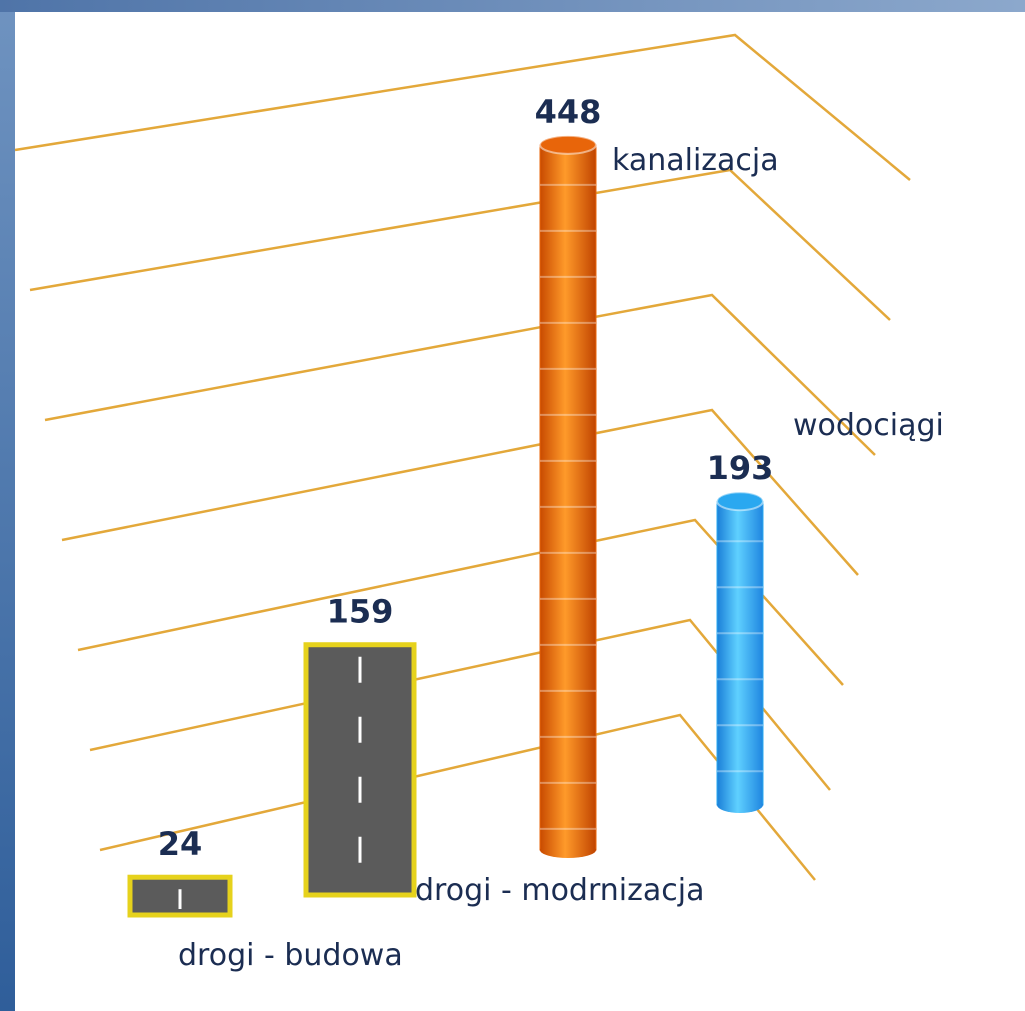 The height and width of the screenshot is (1011, 1025). What do you see at coordinates (7, 505) in the screenshot?
I see `side-border` at bounding box center [7, 505].